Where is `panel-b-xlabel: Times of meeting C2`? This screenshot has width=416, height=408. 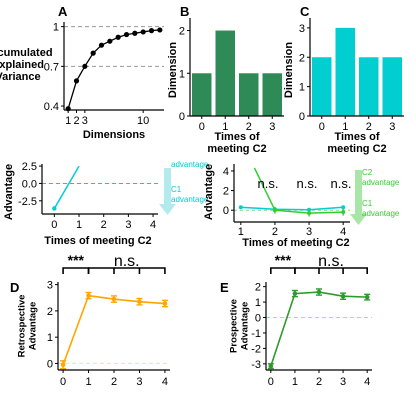
panel-b-xlabel: Times of meeting C2 is located at coordinates (236, 143).